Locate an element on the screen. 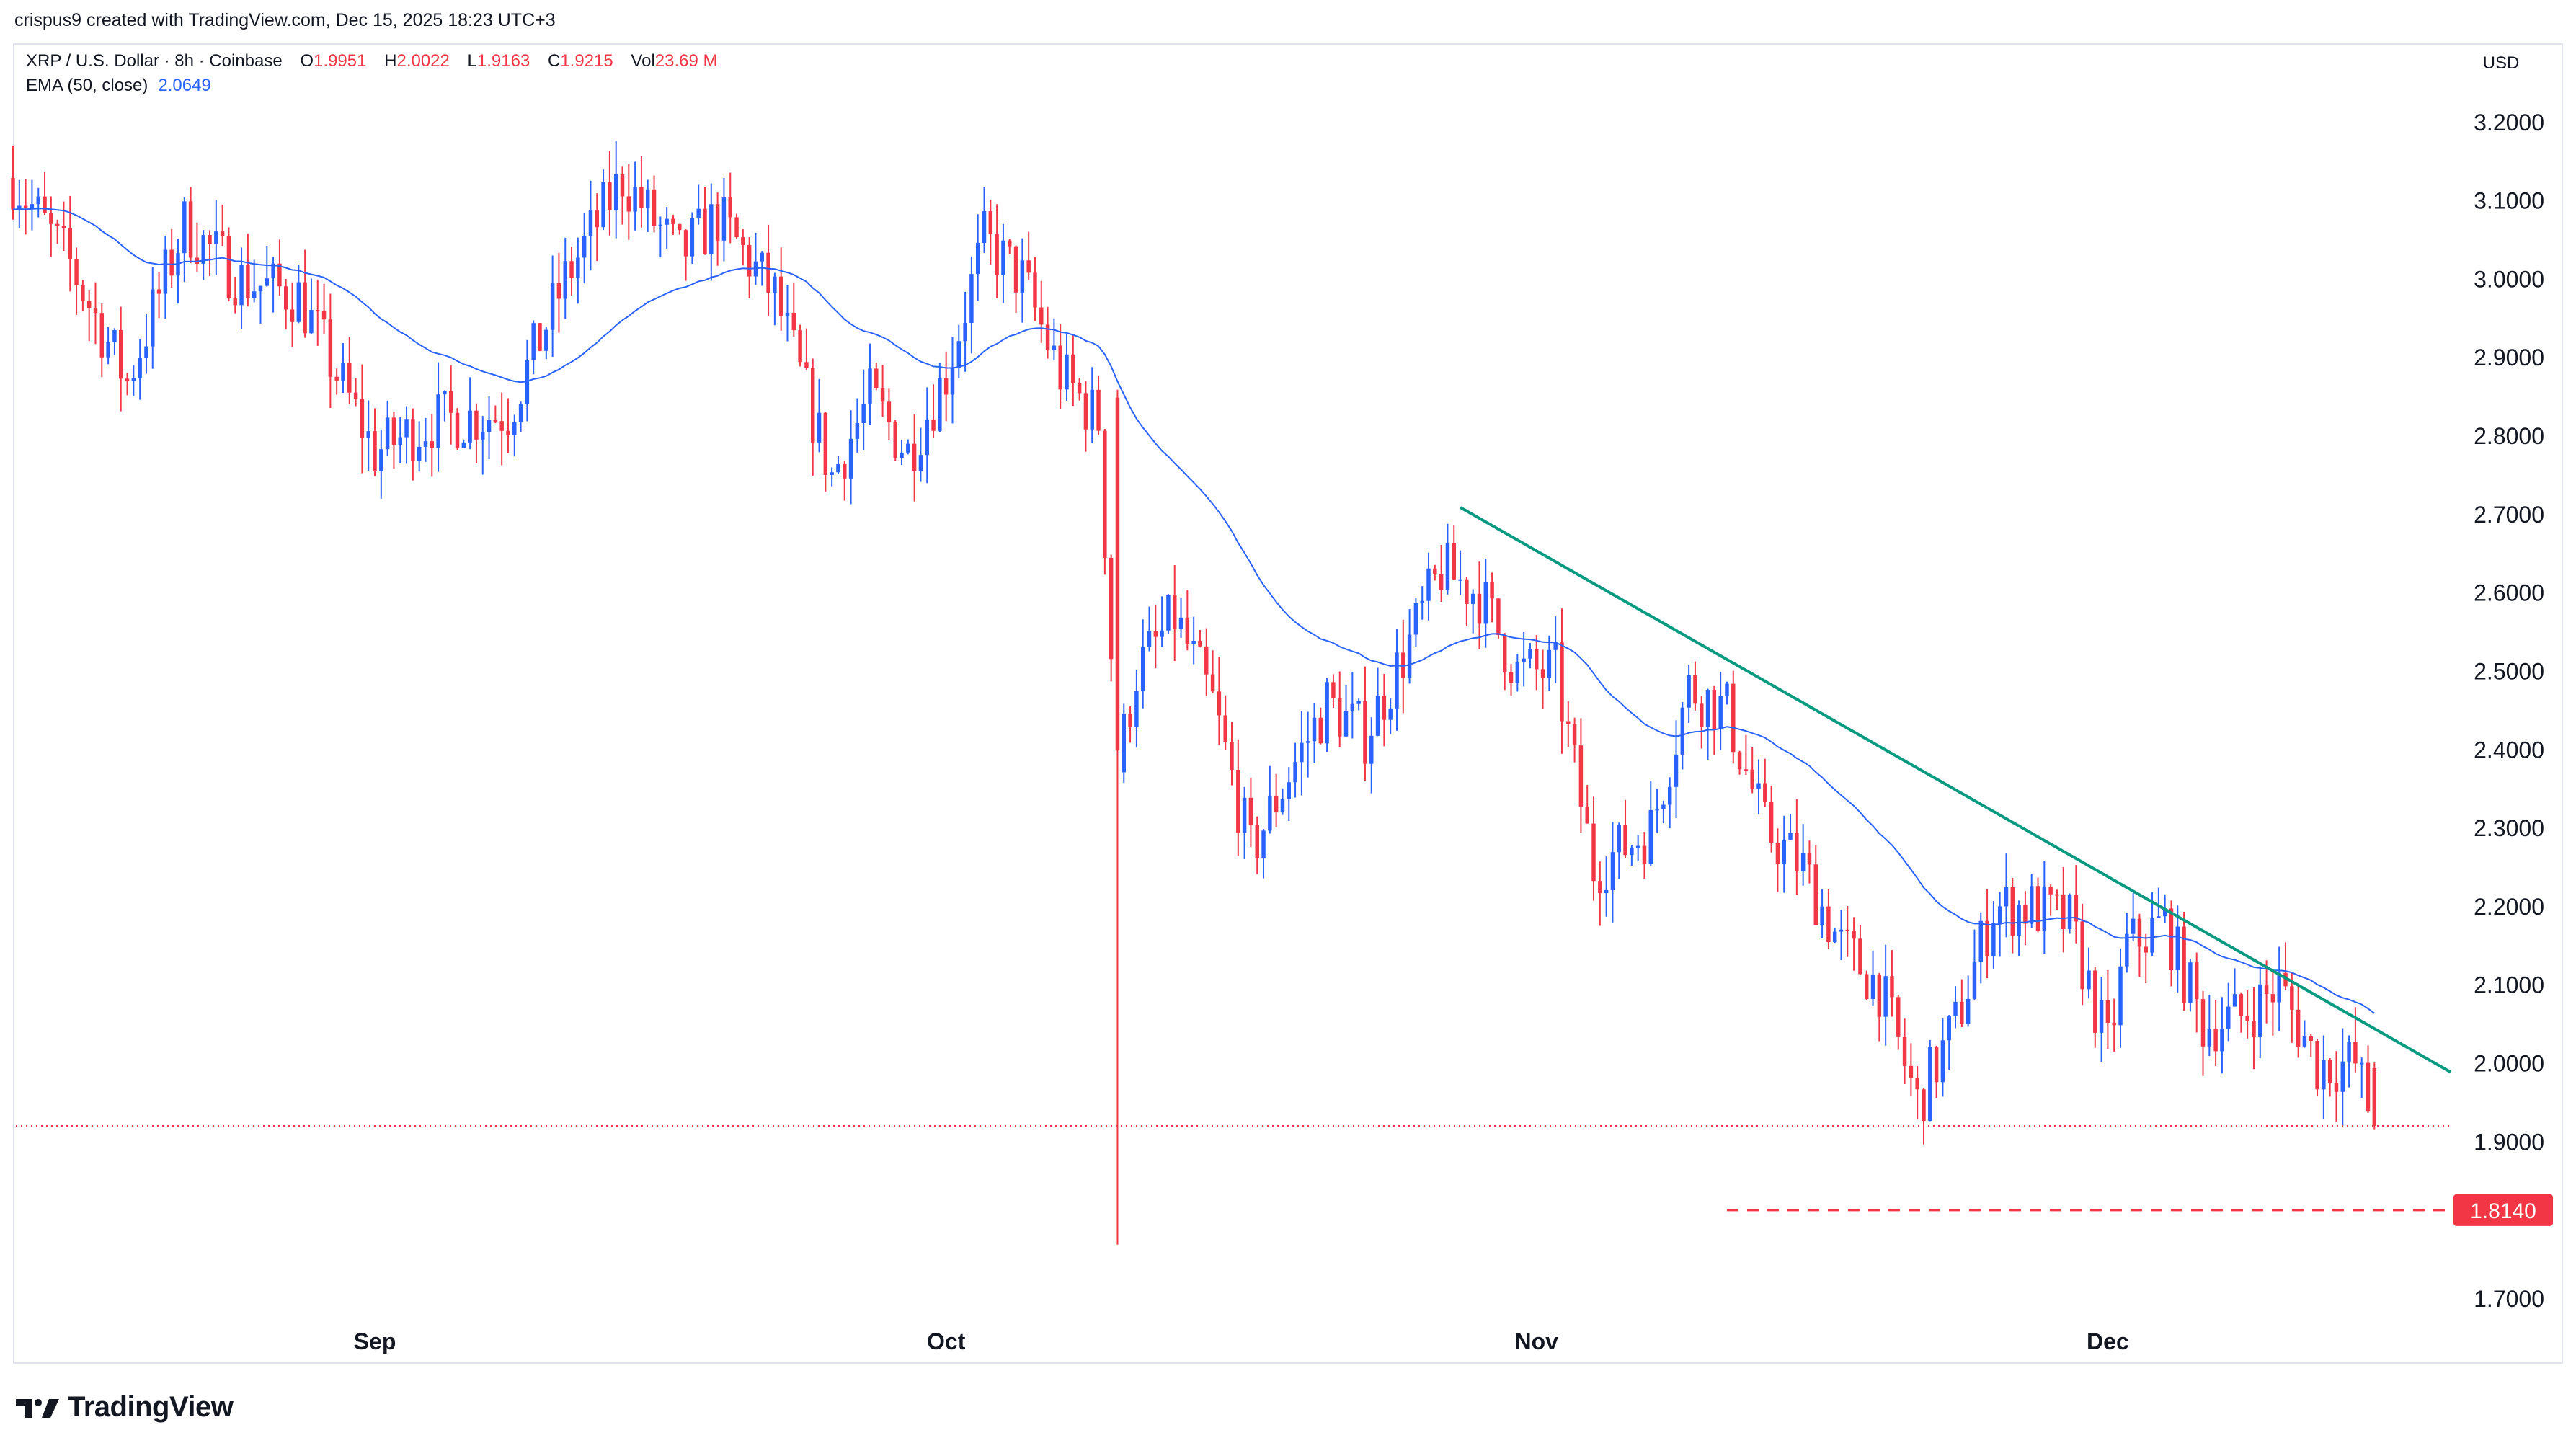 This screenshot has width=2576, height=1456. y-tick-label: 2.4000 is located at coordinates (2509, 750).